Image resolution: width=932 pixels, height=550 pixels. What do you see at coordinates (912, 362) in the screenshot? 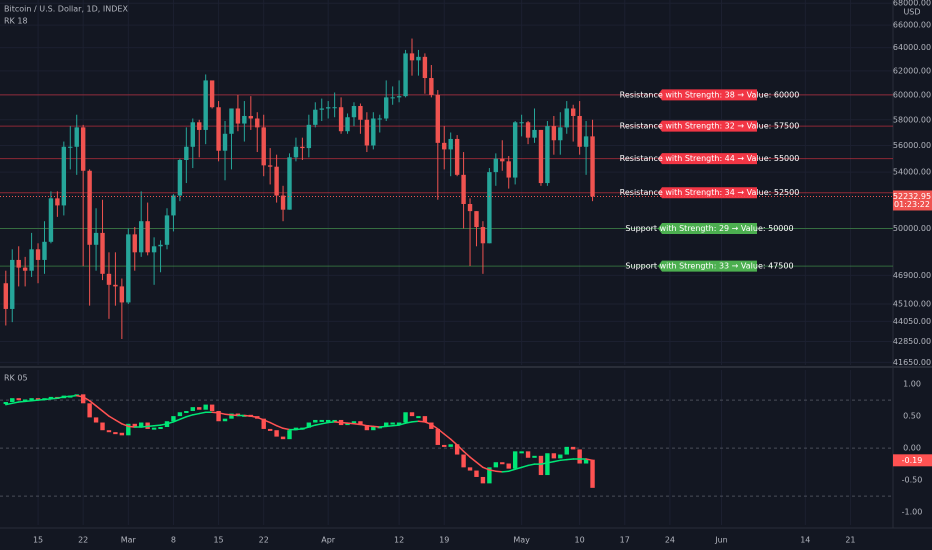
I see `y-tick-label: 41650.00` at bounding box center [912, 362].